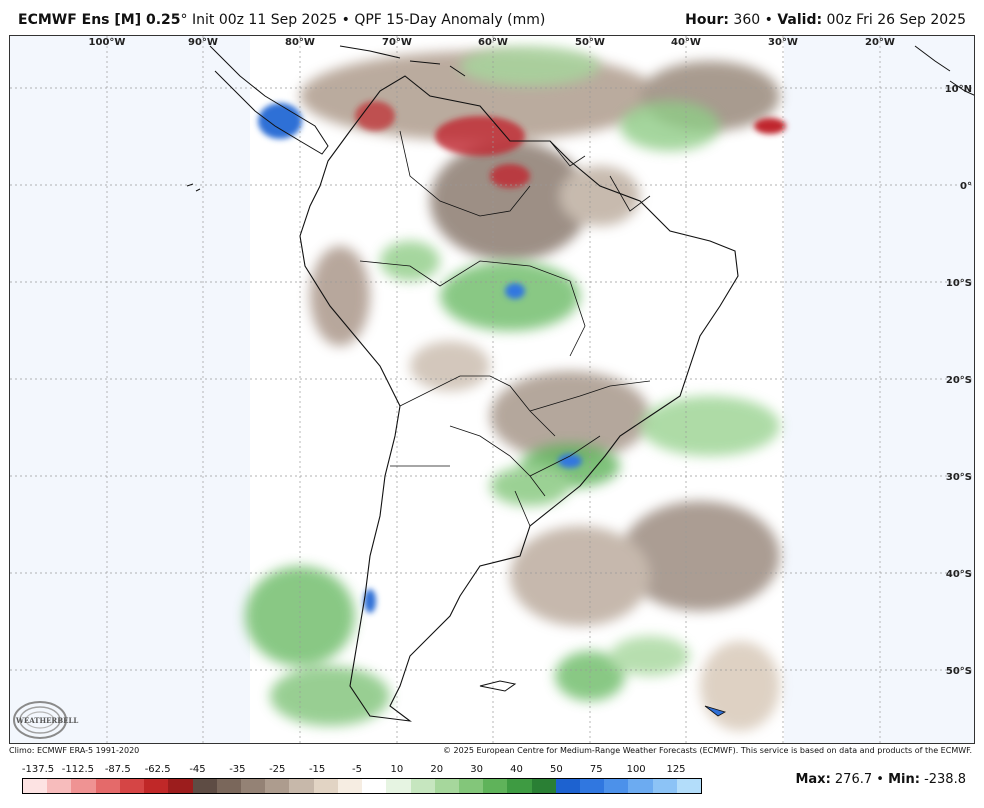 The height and width of the screenshot is (808, 984). Describe the element at coordinates (945, 779) in the screenshot. I see `min-value: -238.8` at that location.